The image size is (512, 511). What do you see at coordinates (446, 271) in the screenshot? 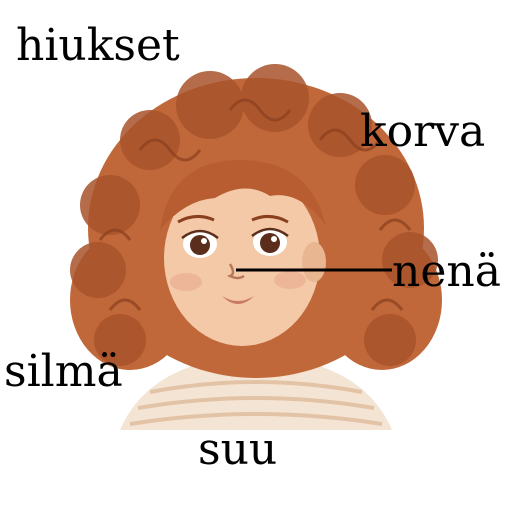
I see `label-nose: nenä` at bounding box center [446, 271].